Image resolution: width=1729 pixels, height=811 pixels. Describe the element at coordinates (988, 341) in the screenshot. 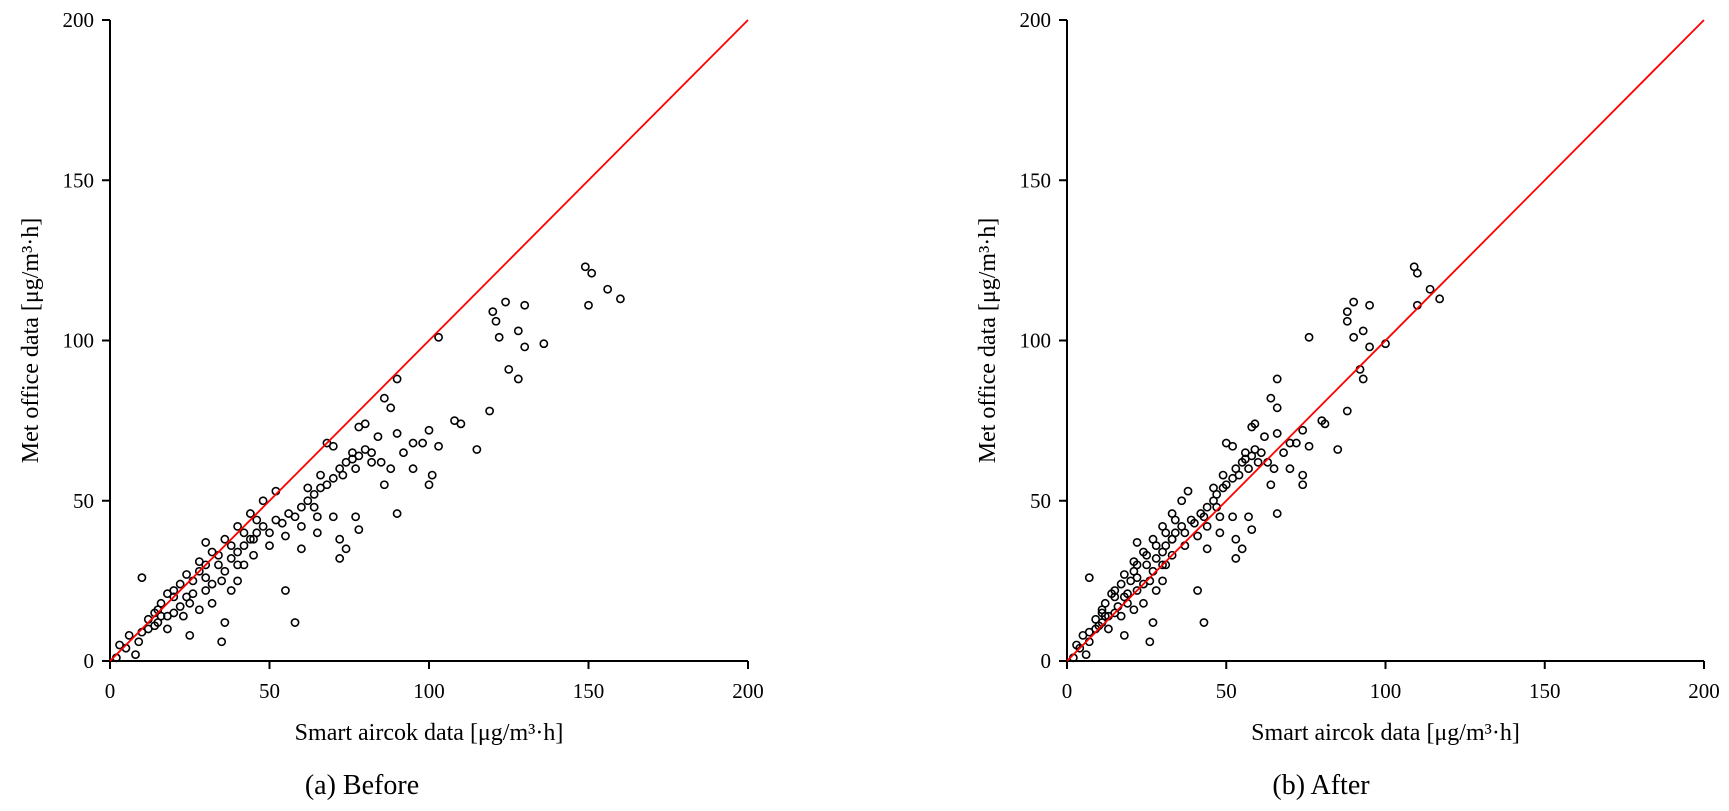

I see `y-axis-label: Met office data [μg/m³·h]` at that location.